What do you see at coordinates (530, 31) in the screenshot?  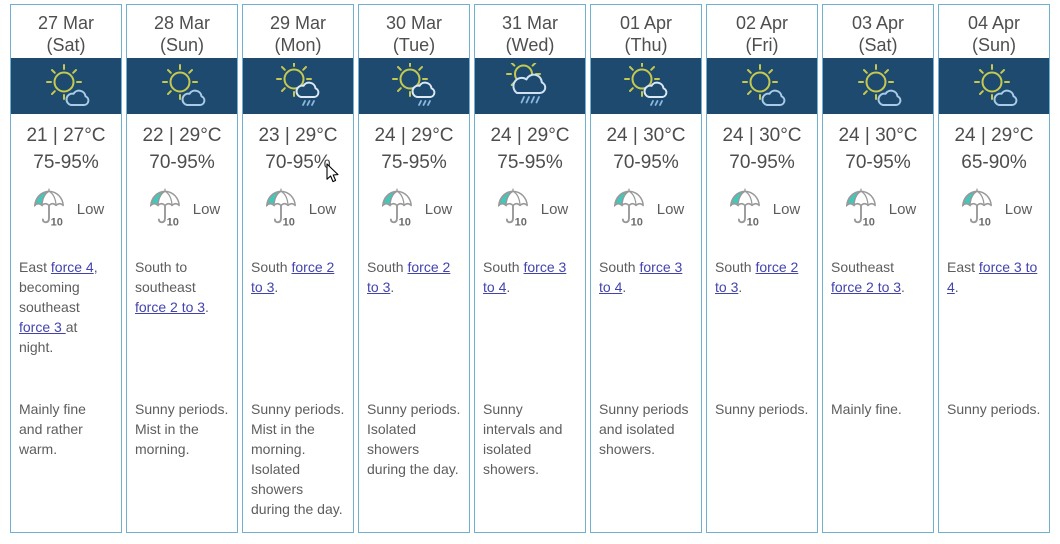 I see `day-date-header: 31 Mar (Wed)` at bounding box center [530, 31].